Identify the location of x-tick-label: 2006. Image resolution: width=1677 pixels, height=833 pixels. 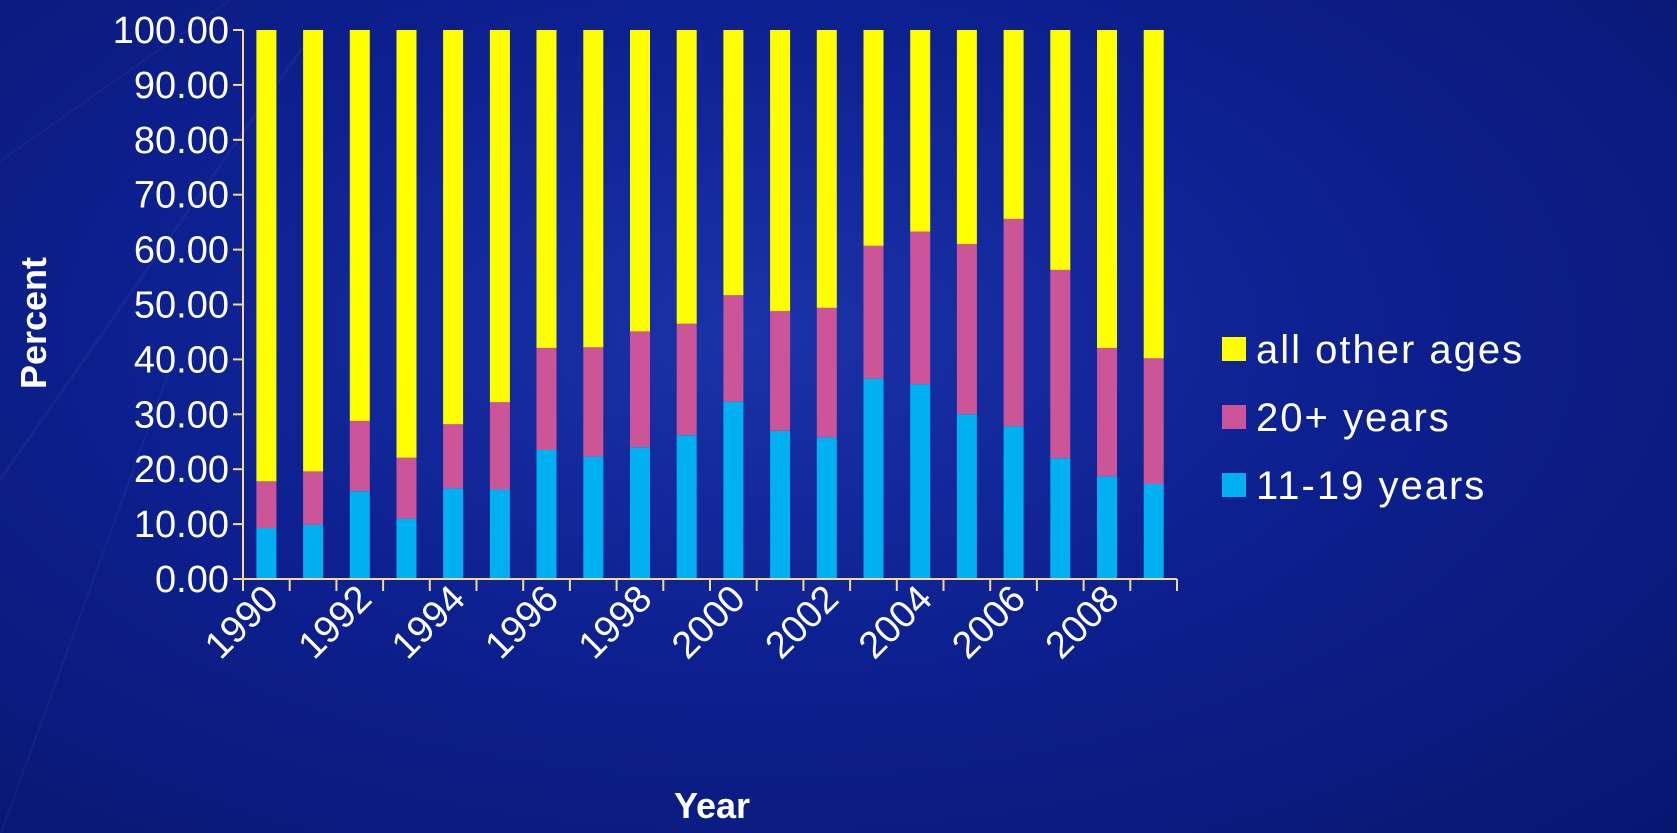
(988, 622).